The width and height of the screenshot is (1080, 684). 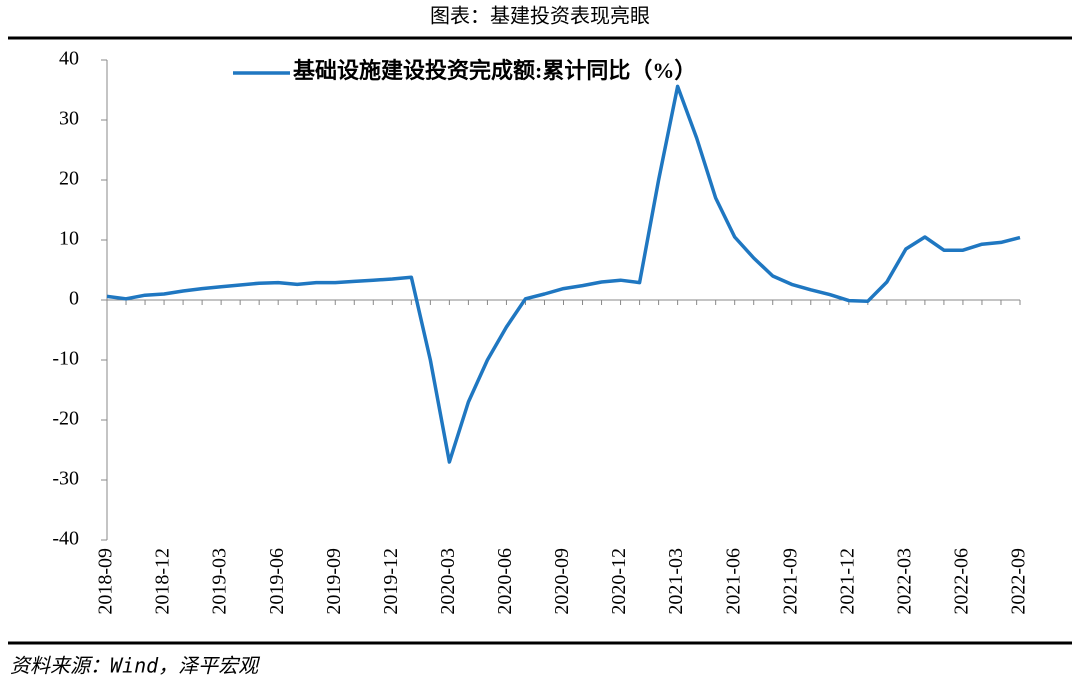 I want to click on x-tick-label: 2022-06, so click(x=962, y=581).